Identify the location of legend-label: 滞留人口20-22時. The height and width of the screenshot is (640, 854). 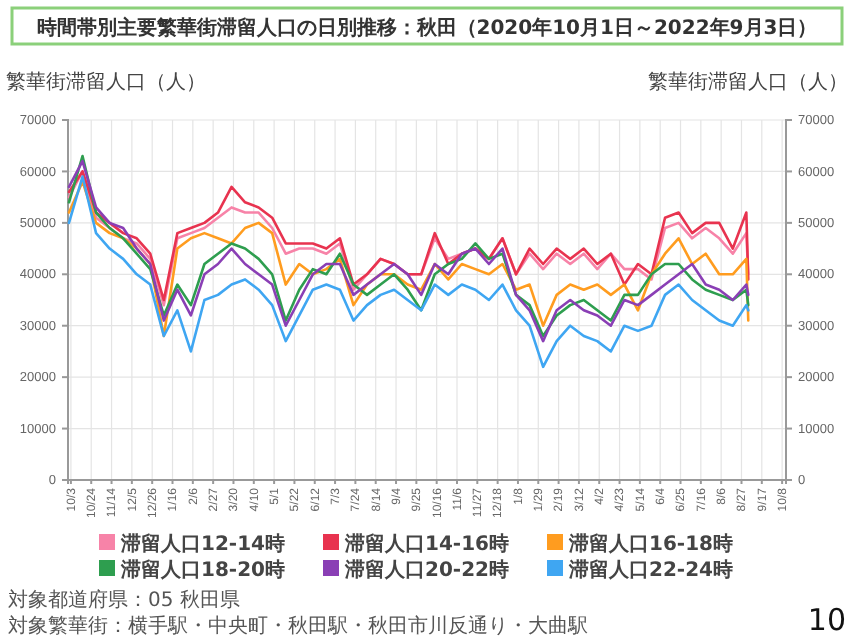
(426, 570).